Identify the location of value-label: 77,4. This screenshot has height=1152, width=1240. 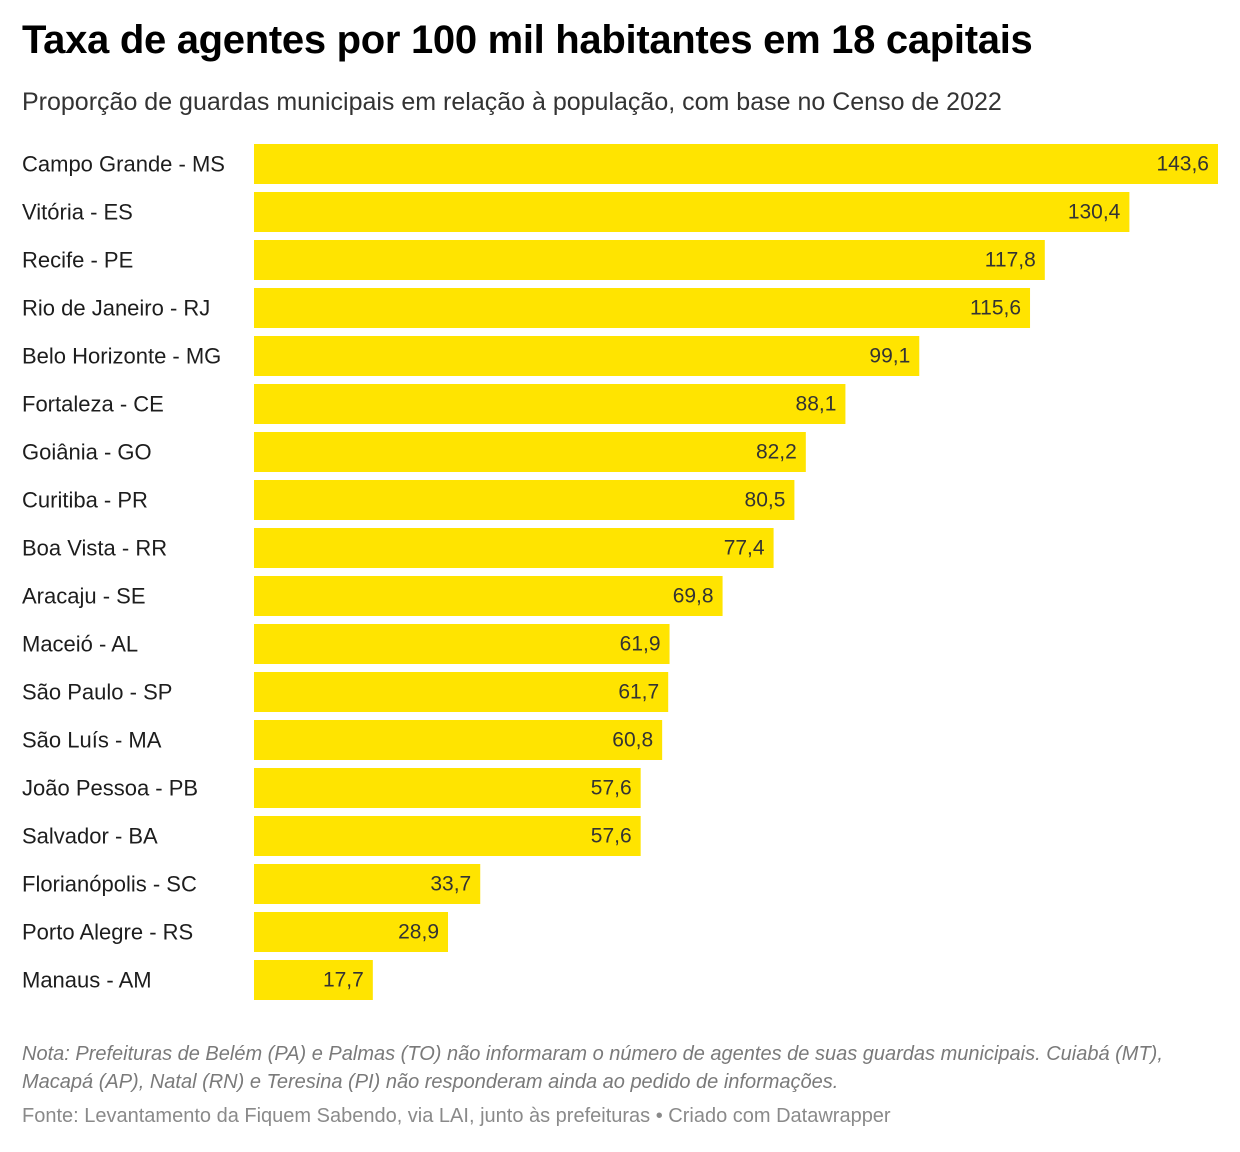
(744, 548).